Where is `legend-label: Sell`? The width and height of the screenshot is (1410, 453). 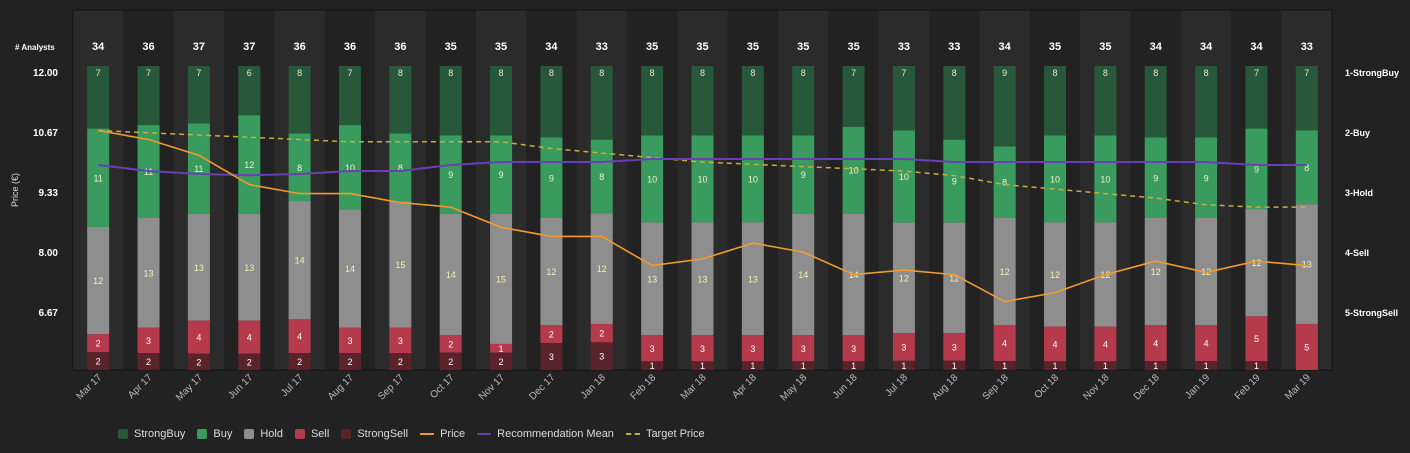 legend-label: Sell is located at coordinates (320, 434).